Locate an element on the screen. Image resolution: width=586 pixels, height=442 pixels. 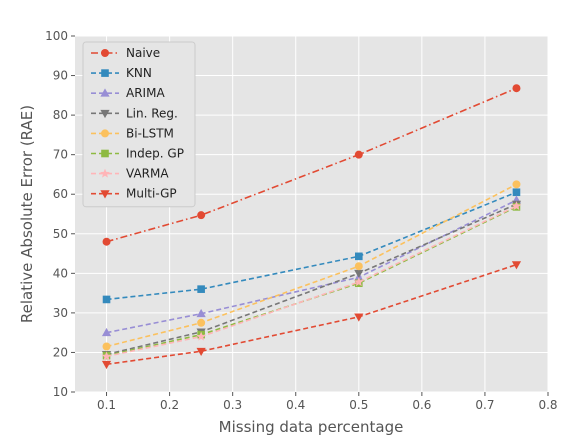
legend-label: Naive is located at coordinates (143, 53).